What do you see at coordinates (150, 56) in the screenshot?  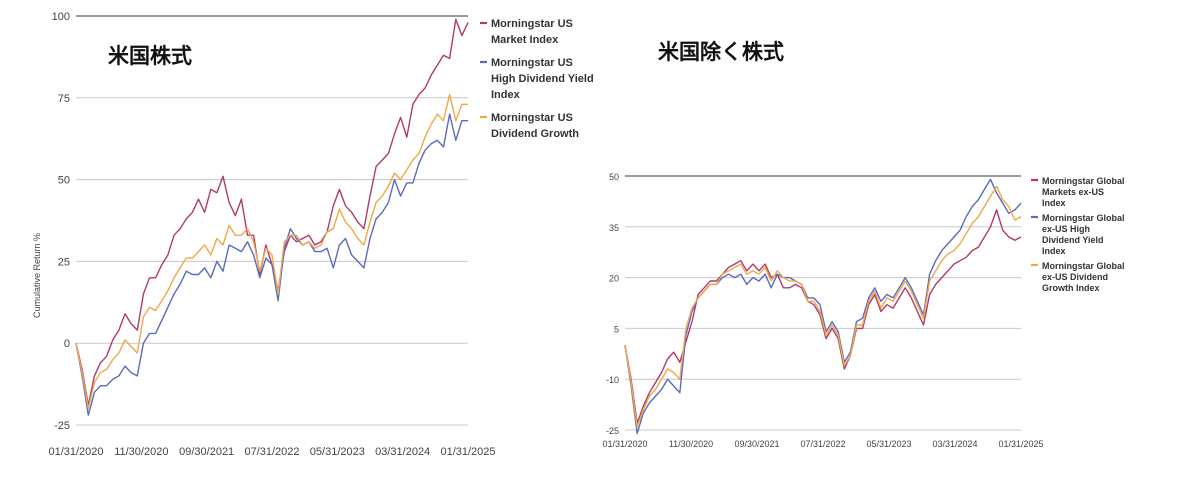 I see `chart-title: 米国株式` at bounding box center [150, 56].